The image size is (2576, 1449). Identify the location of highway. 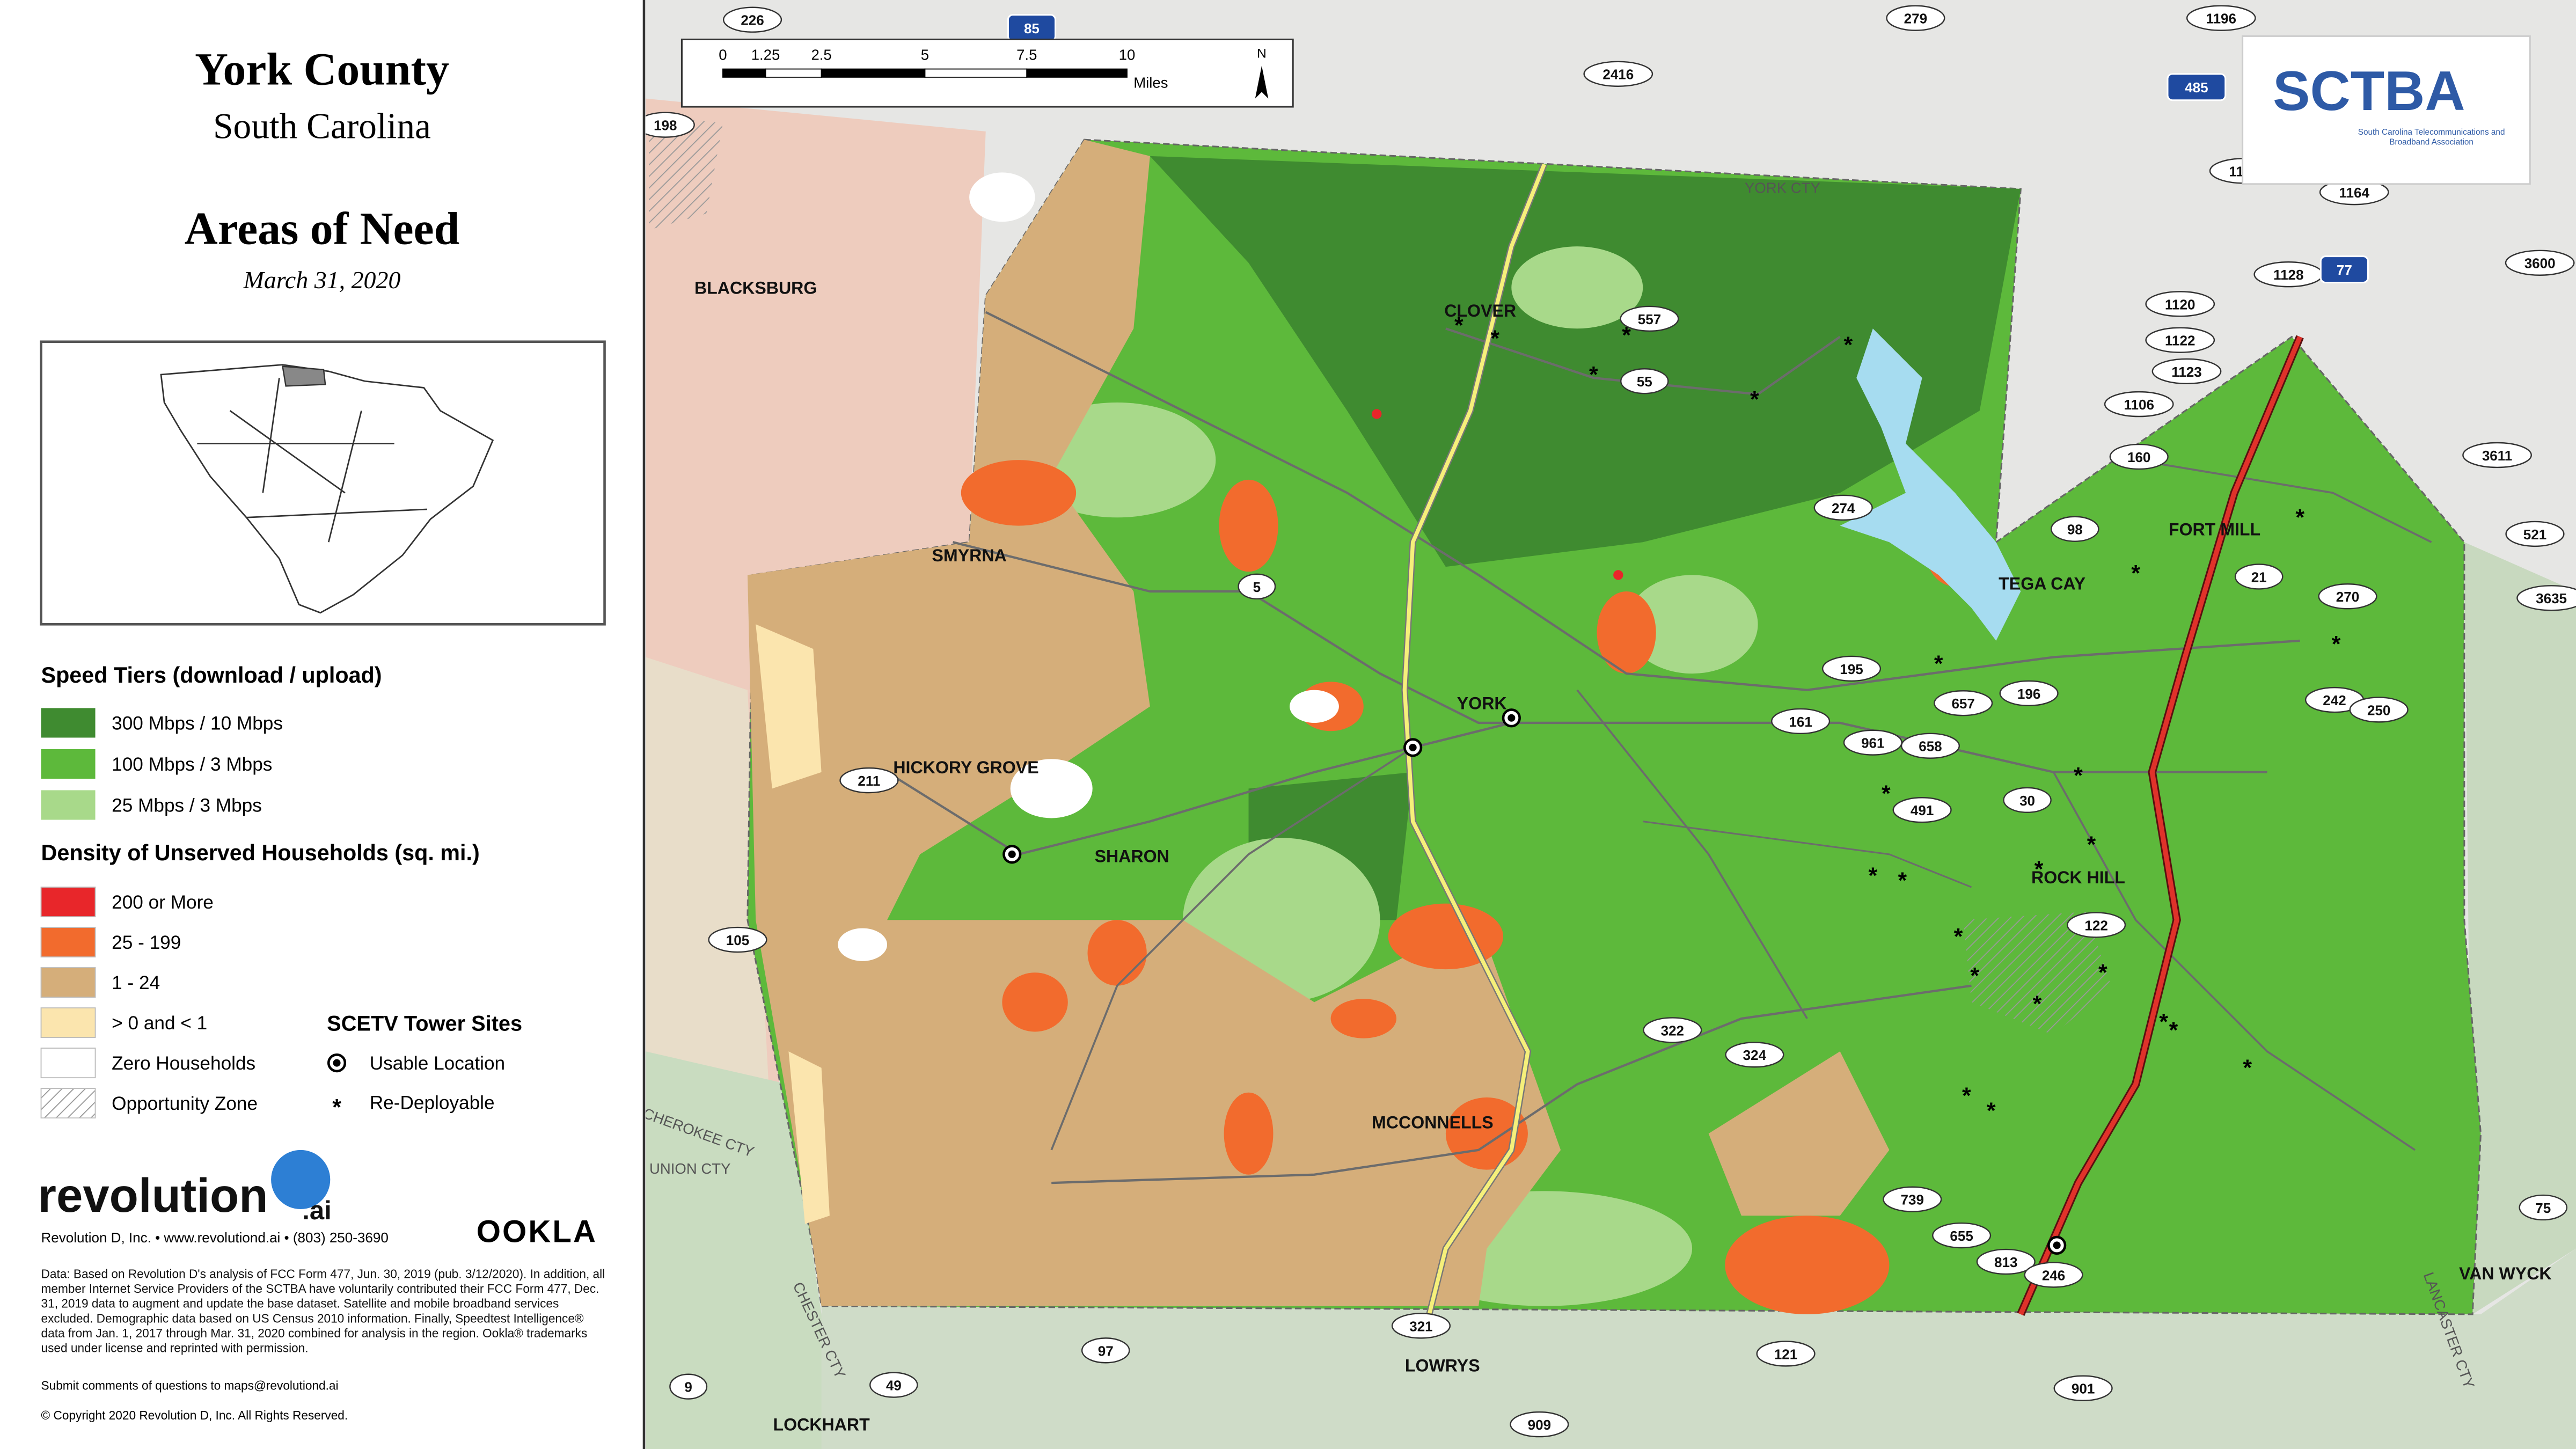
(1474, 739).